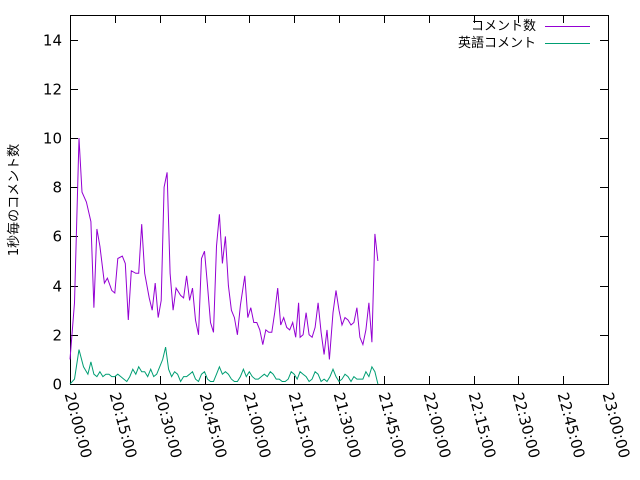 This screenshot has height=480, width=640. Describe the element at coordinates (526, 425) in the screenshot. I see `x-tick-label: 22:30:00` at that location.